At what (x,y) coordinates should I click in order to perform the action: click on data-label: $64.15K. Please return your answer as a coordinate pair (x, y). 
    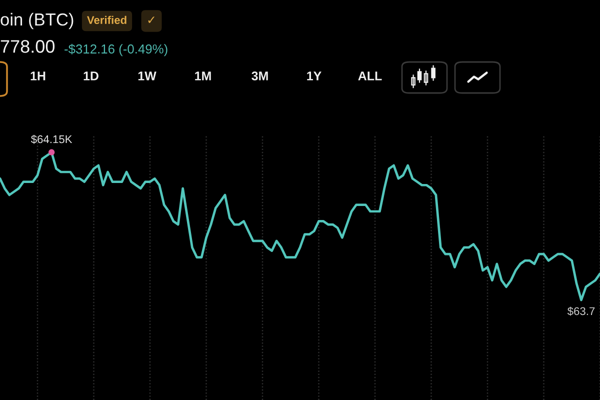
    Looking at the image, I should click on (51, 139).